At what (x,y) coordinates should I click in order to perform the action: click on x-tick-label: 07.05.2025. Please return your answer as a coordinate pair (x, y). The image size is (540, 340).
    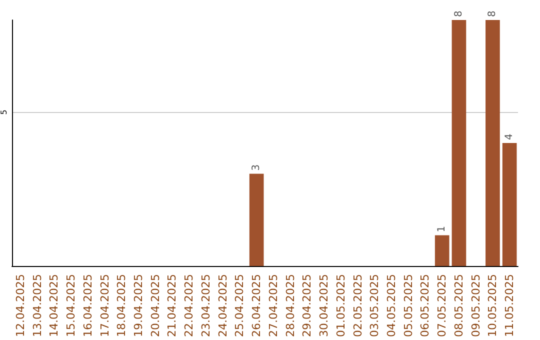
    Looking at the image, I should click on (442, 306).